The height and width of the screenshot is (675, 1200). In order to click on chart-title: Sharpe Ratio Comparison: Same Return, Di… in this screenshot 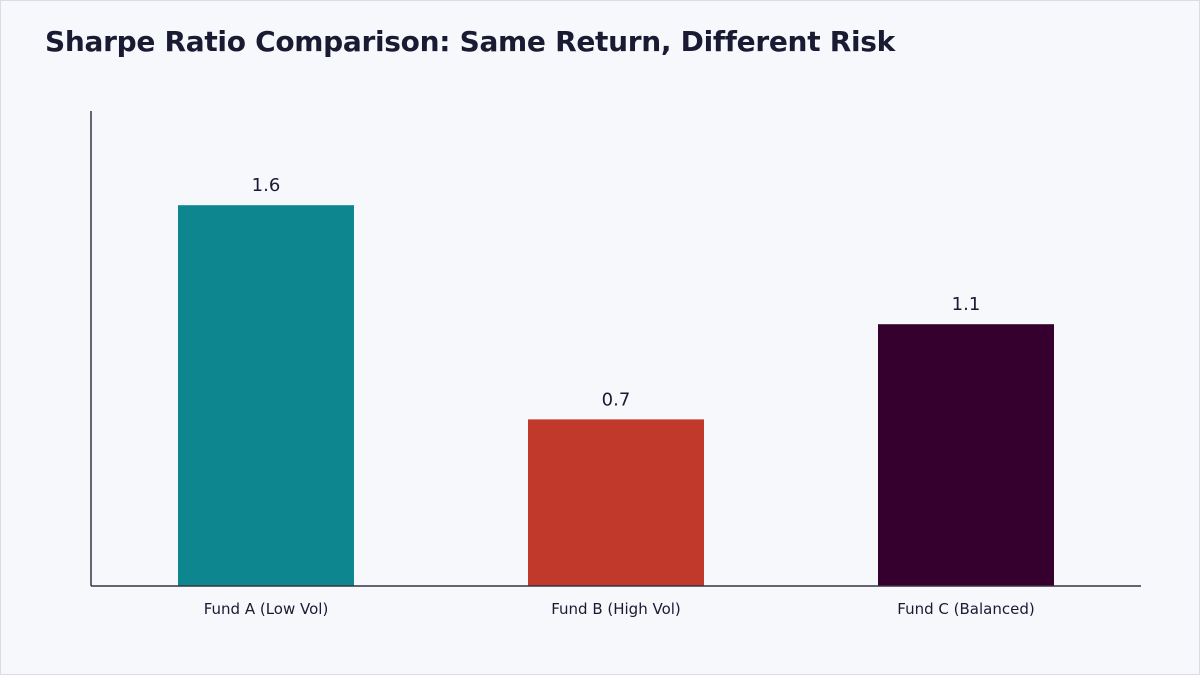, I will do `click(470, 41)`.